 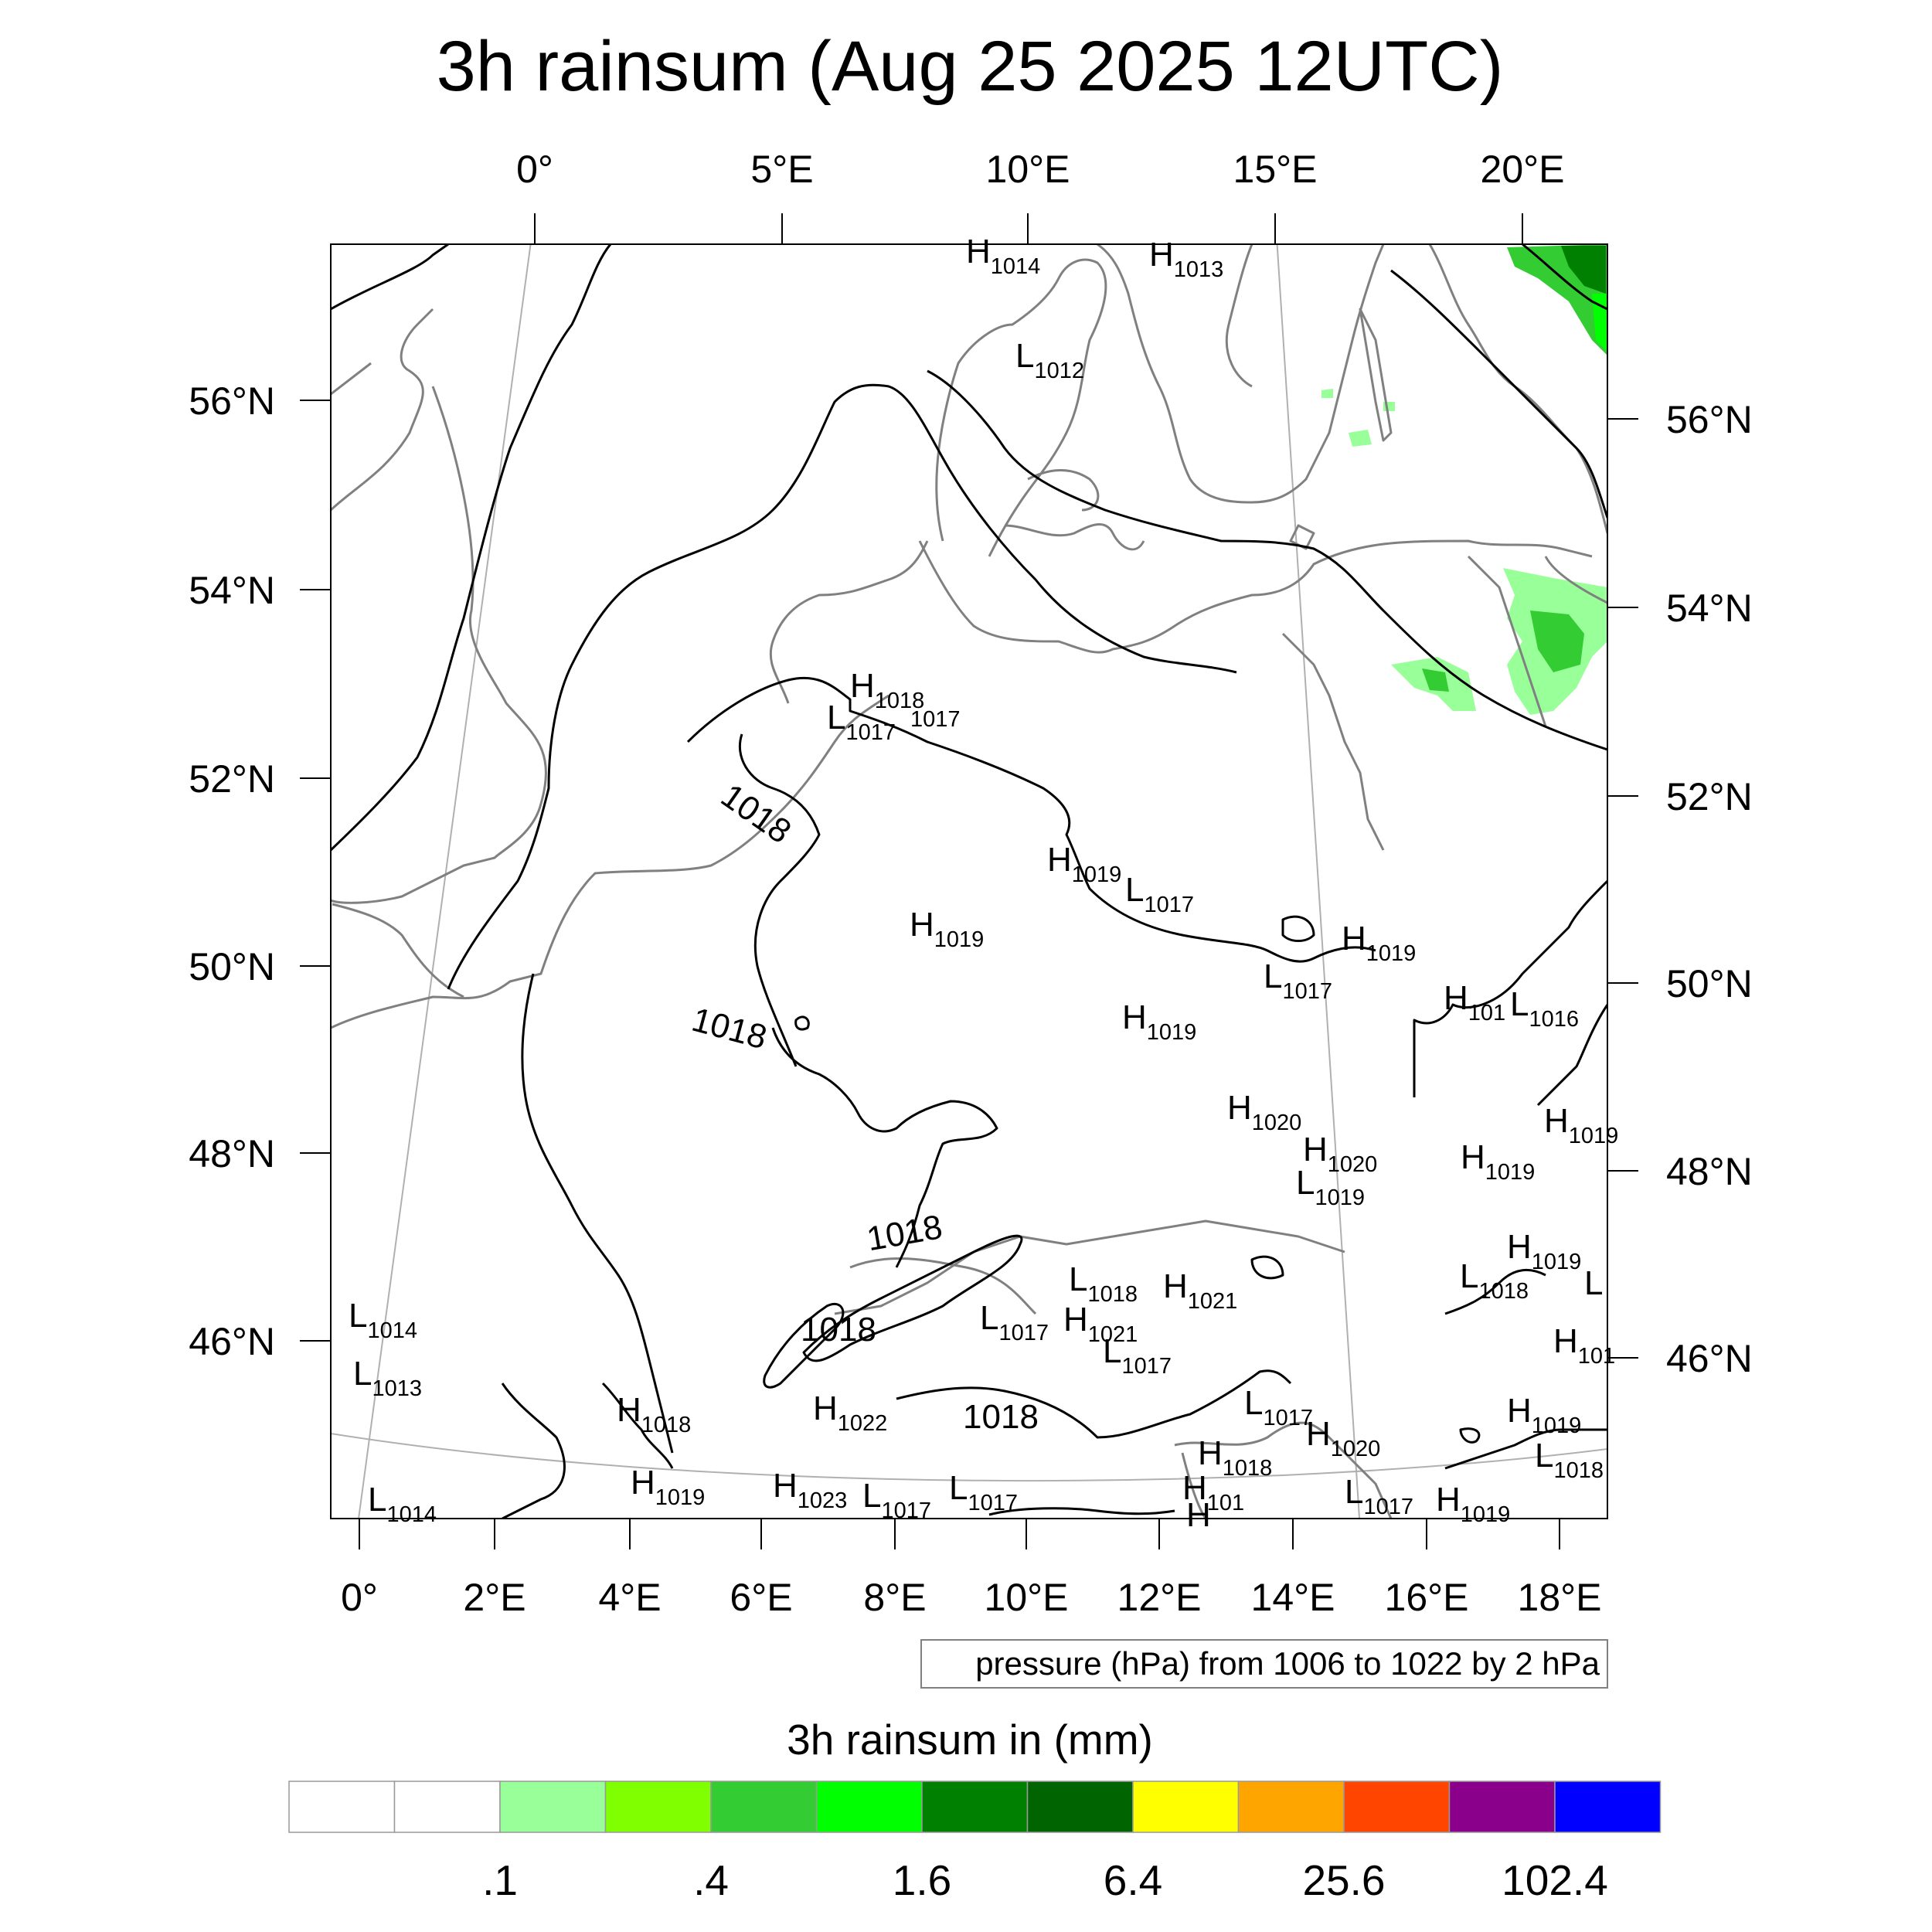 What do you see at coordinates (439, 606) in the screenshot?
I see `coast-britain-east` at bounding box center [439, 606].